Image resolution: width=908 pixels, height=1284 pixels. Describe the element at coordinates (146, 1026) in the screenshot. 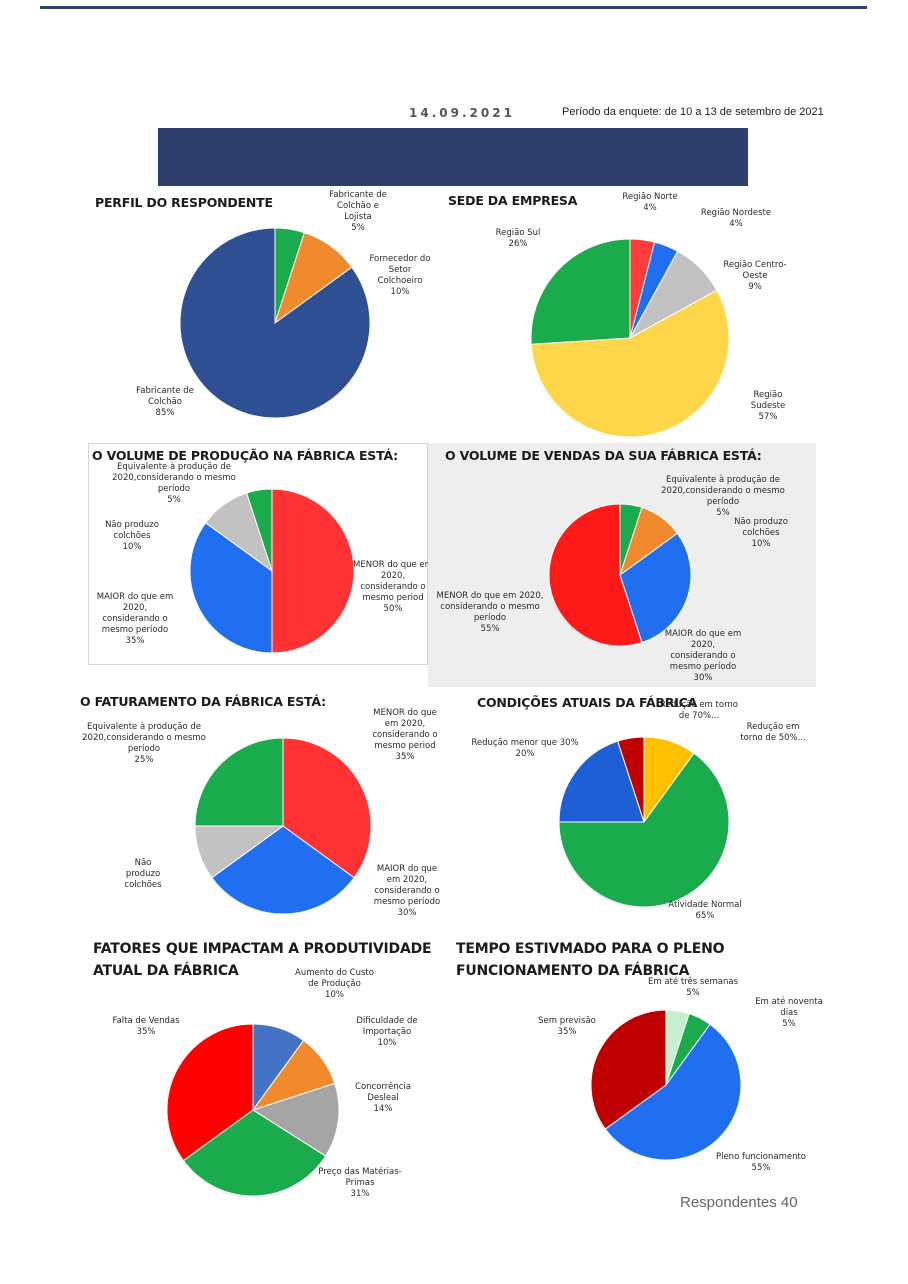

I see `slice-label: Falta de Vendas 35%` at that location.